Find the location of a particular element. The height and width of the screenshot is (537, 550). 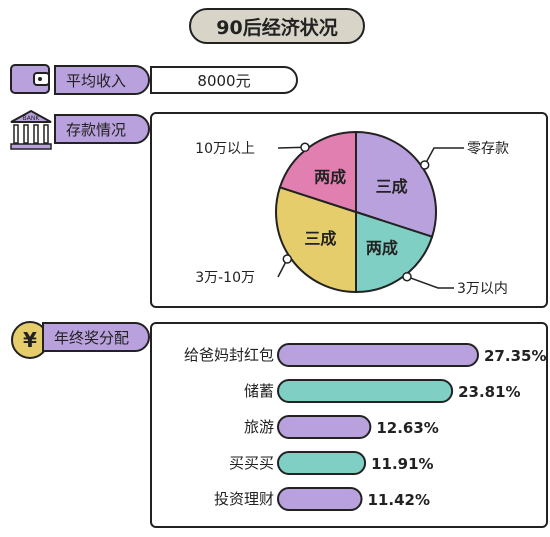

bar-value-label: 23.81% is located at coordinates (489, 392).